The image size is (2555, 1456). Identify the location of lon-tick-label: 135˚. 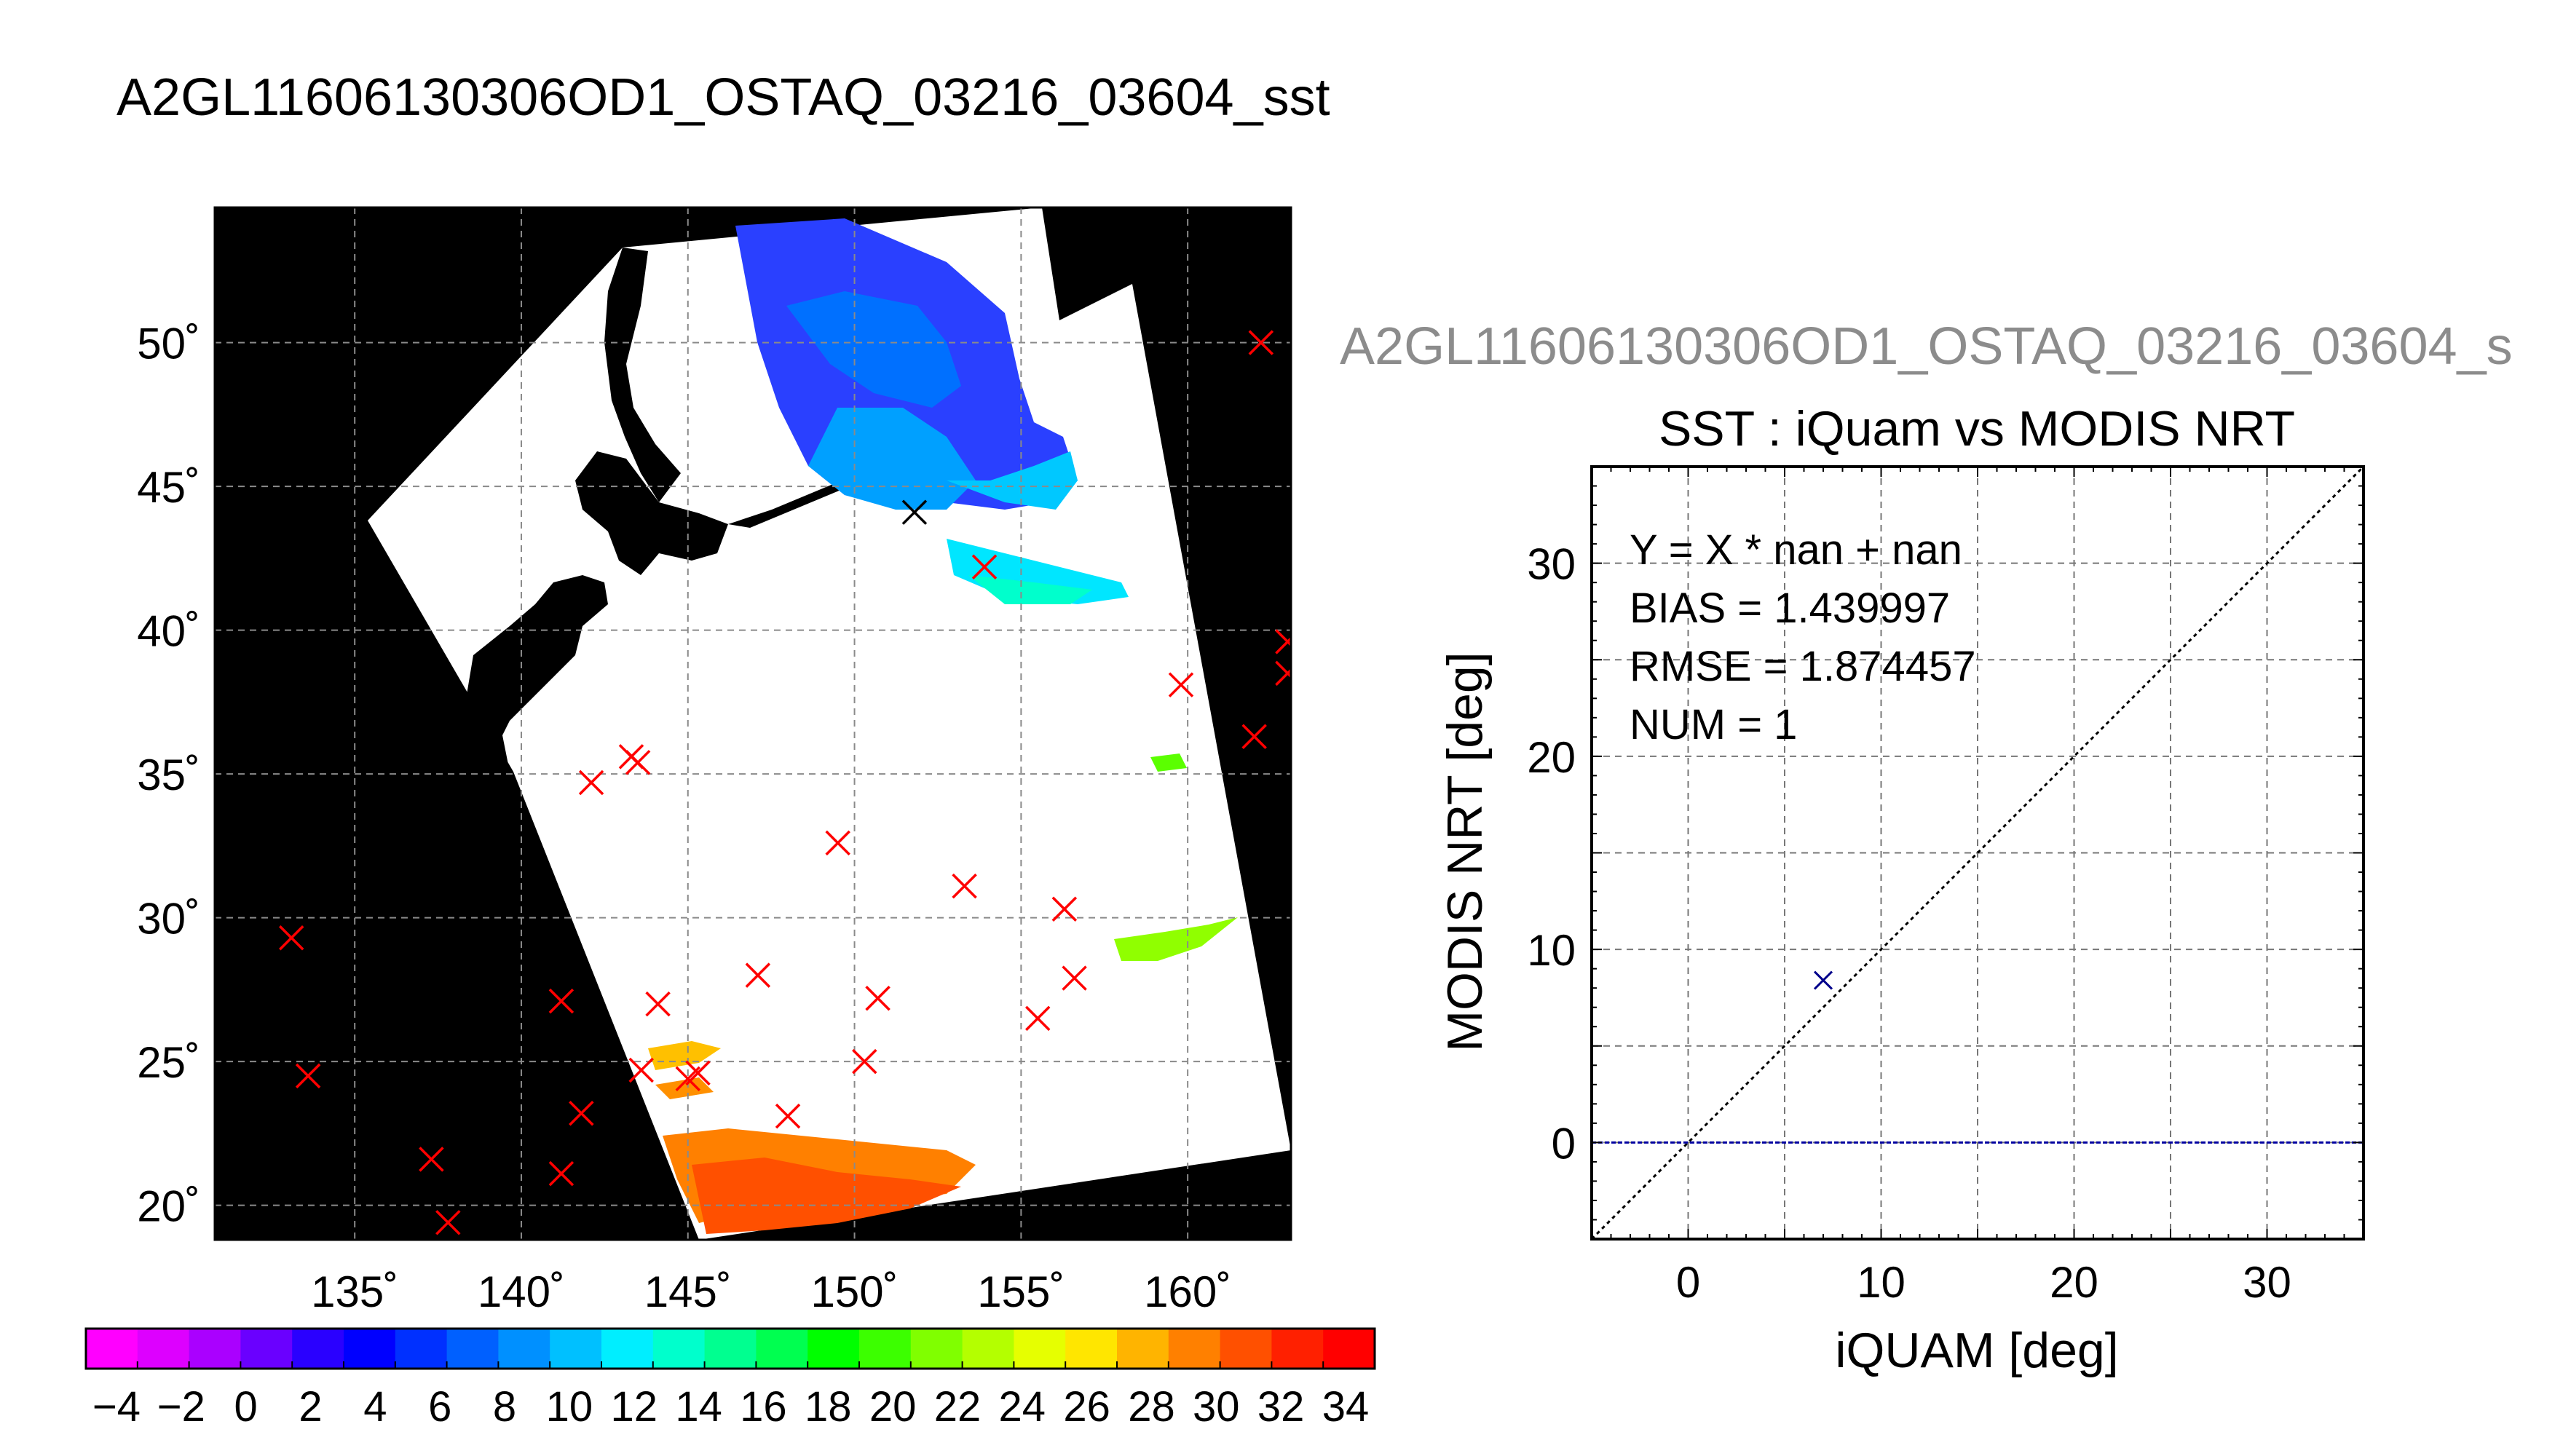
(354, 1291).